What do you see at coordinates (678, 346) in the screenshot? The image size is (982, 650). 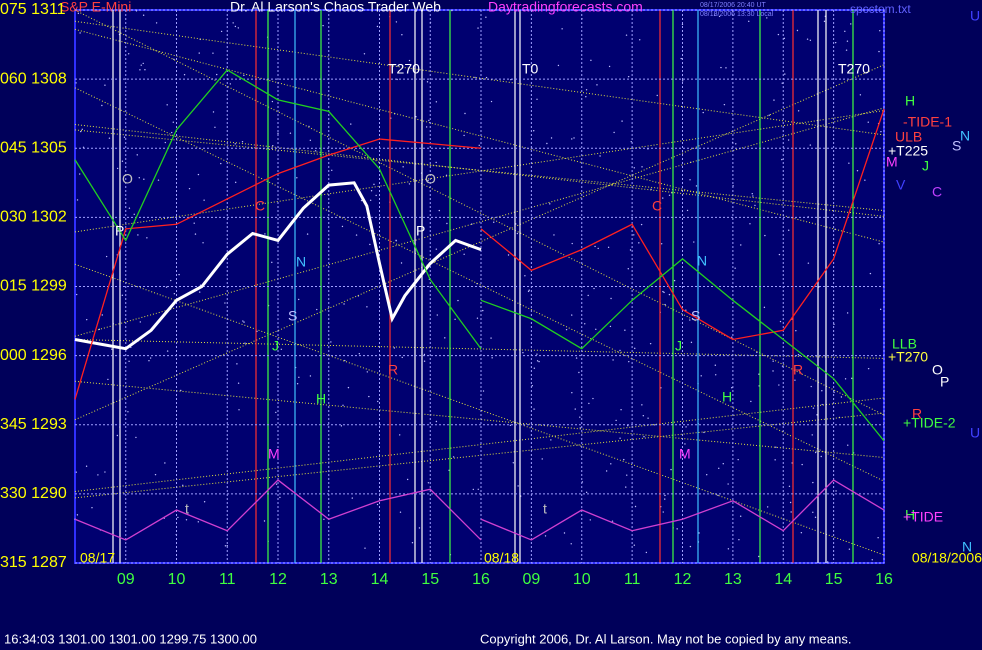 I see `annotation: J` at bounding box center [678, 346].